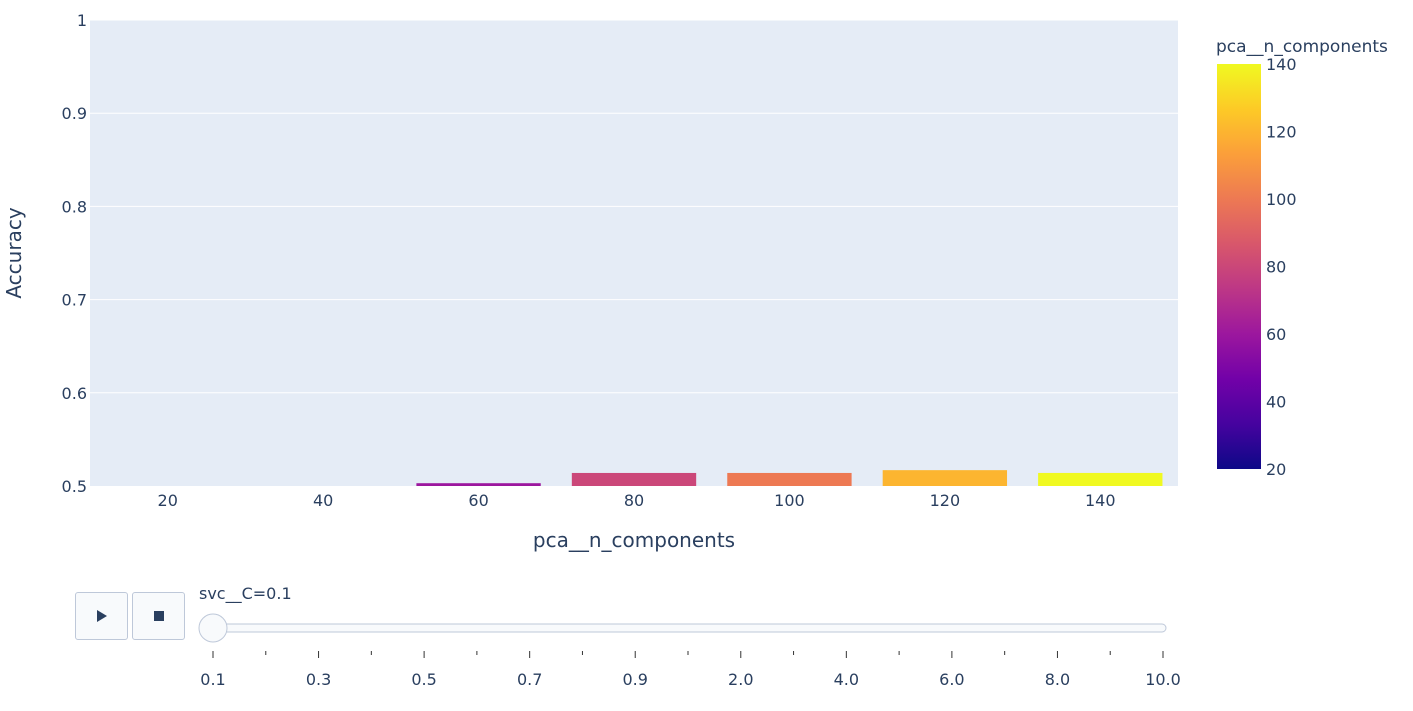 The height and width of the screenshot is (711, 1413). What do you see at coordinates (74, 300) in the screenshot?
I see `y-tick-label: 0.7` at bounding box center [74, 300].